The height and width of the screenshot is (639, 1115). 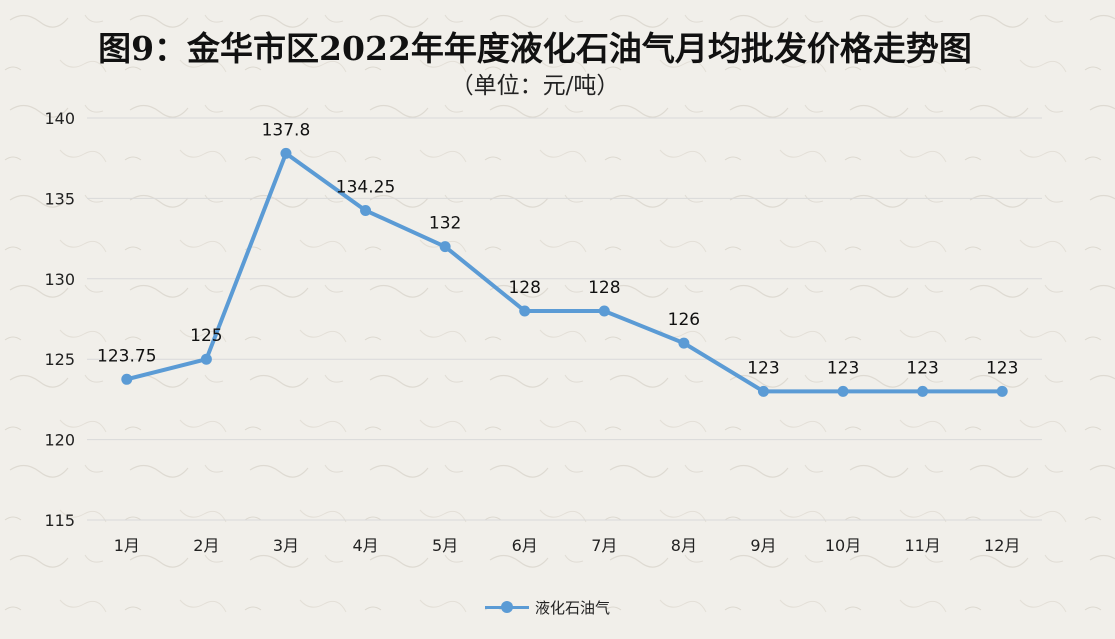 I want to click on x-tick-label: 8月, so click(x=684, y=545).